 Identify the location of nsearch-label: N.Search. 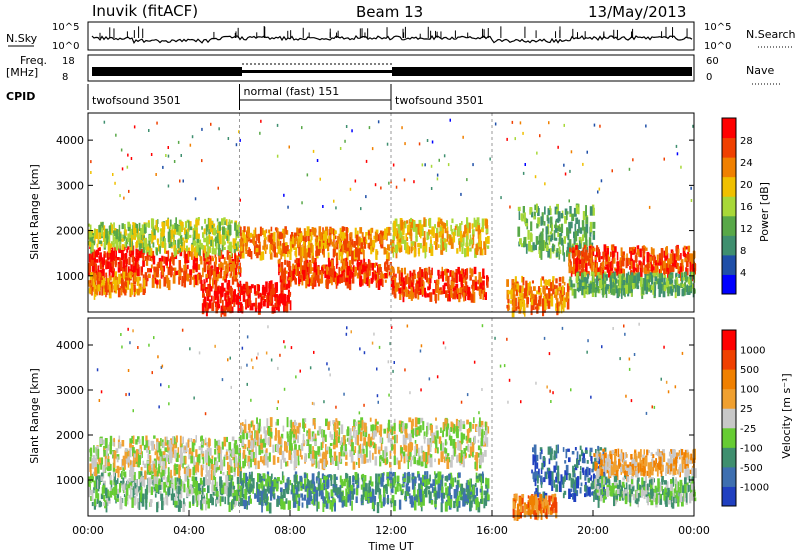
(771, 34).